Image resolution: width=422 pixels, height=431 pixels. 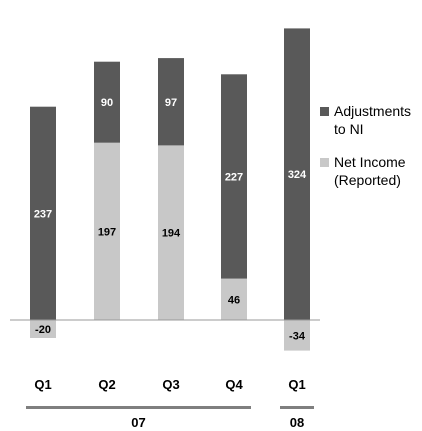 I want to click on bar-label-net-income: -20, so click(x=43, y=330).